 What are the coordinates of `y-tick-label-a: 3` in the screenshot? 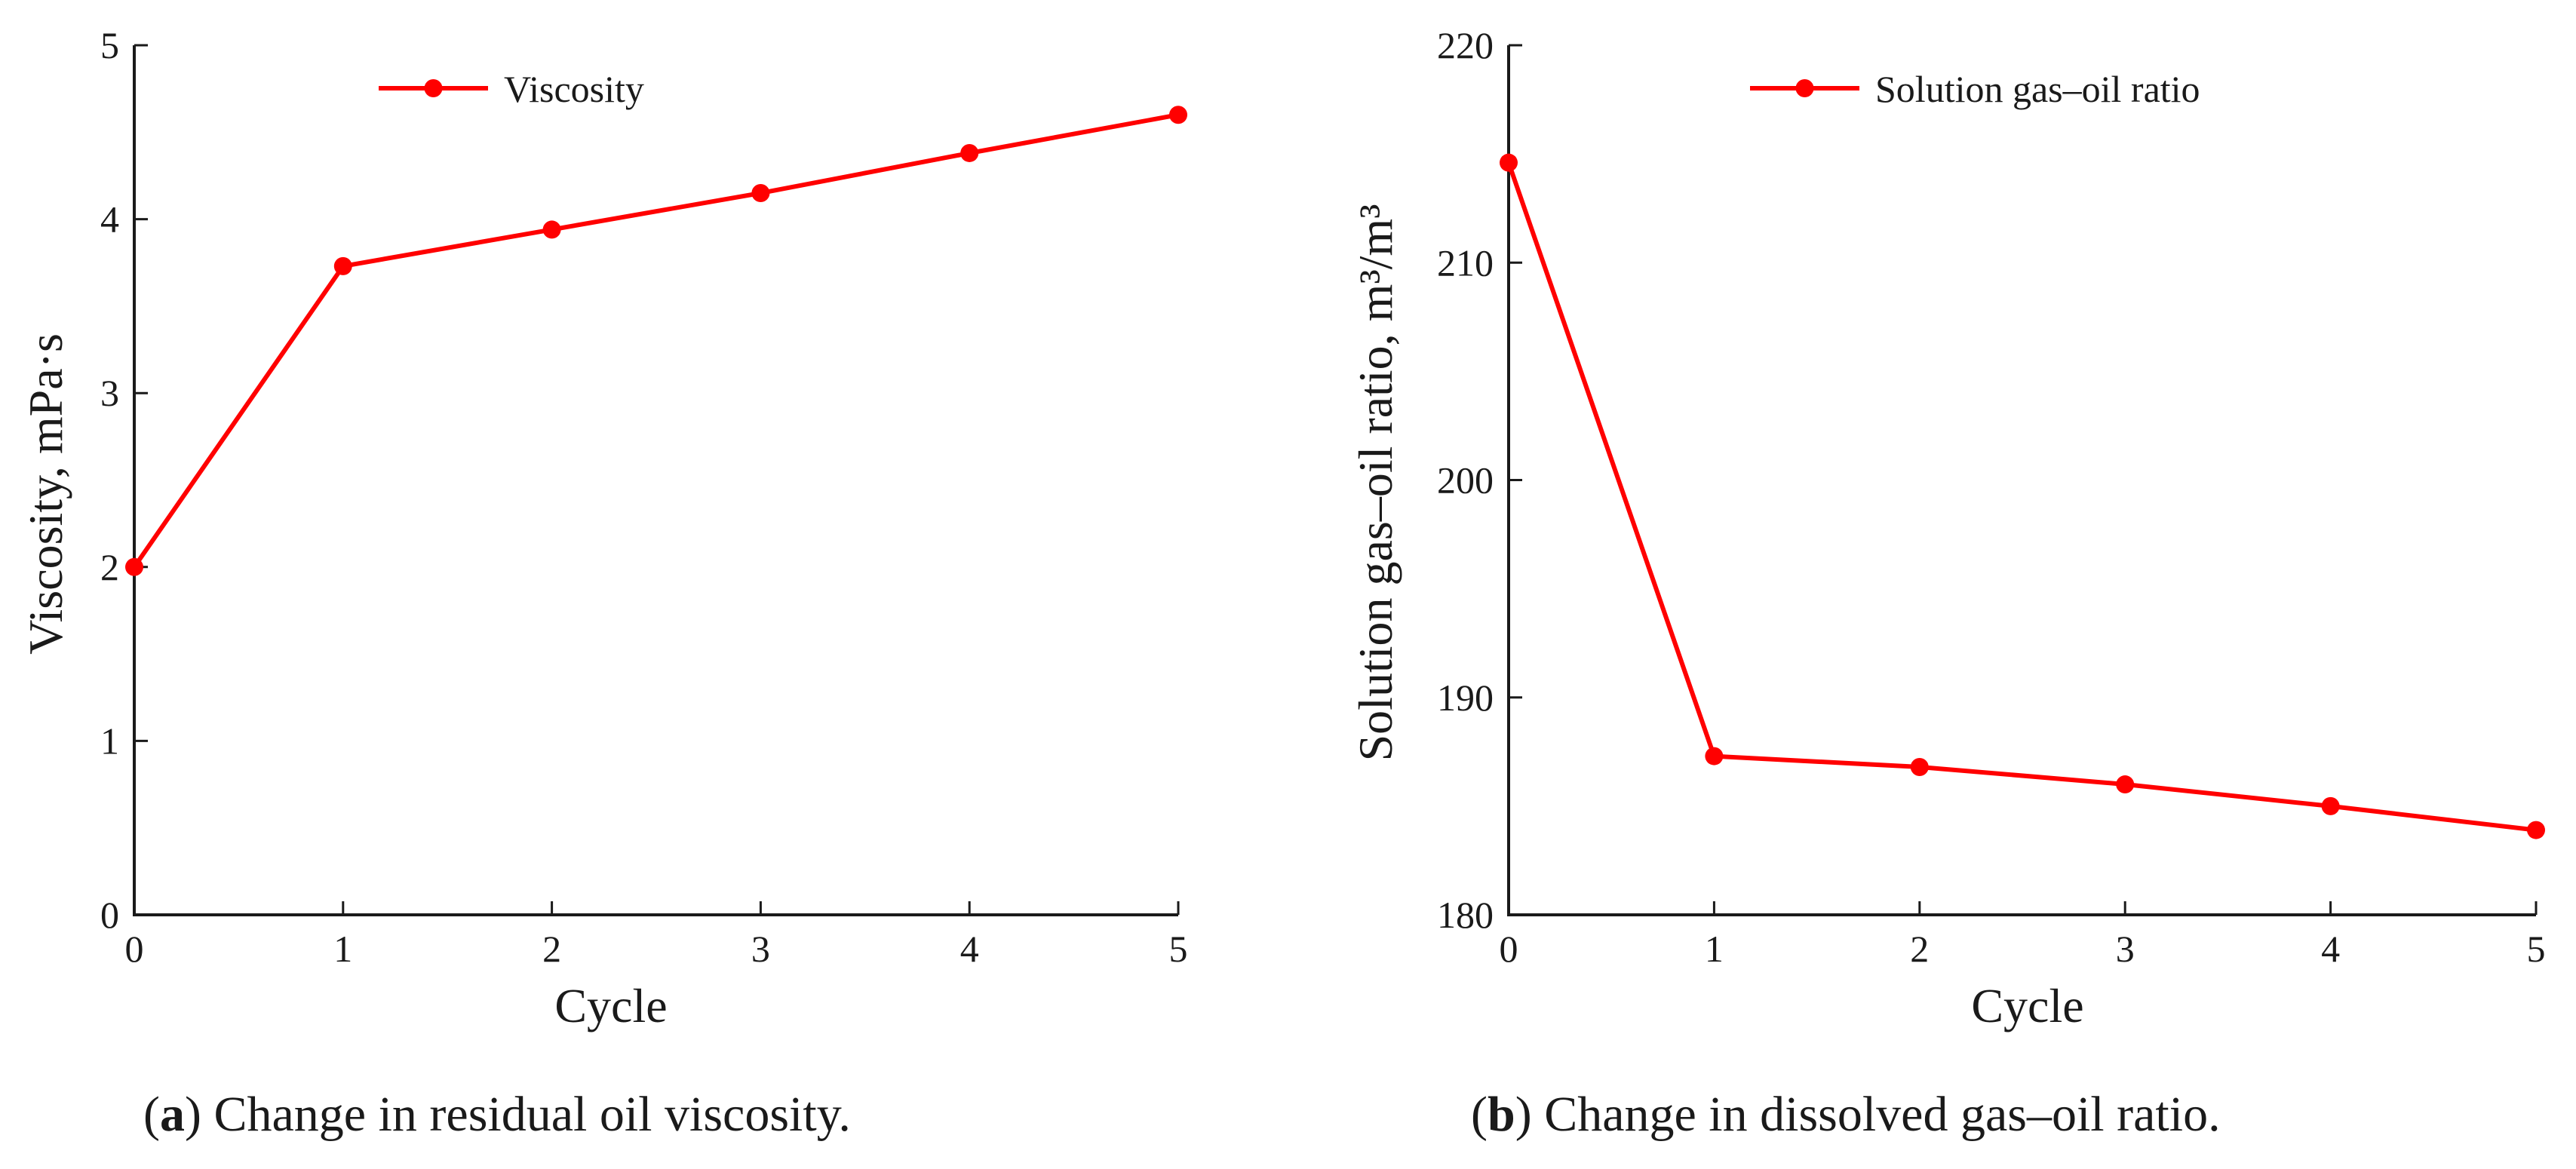 It's located at (109, 393).